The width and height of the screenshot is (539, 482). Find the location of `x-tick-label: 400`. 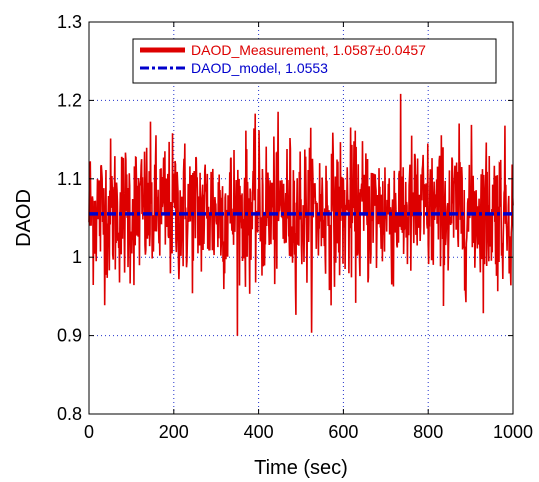

x-tick-label: 400 is located at coordinates (259, 432).